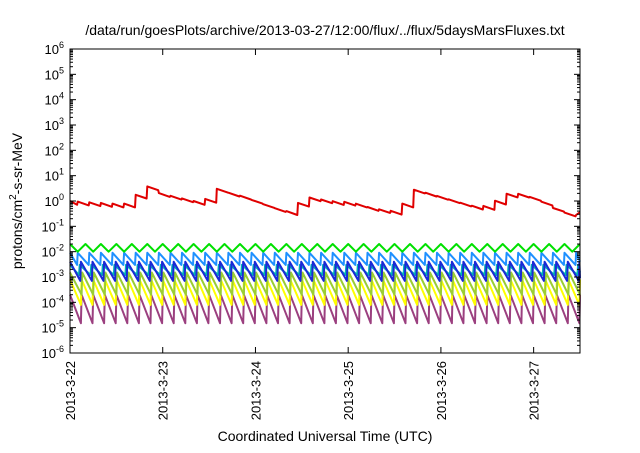  I want to click on x-axis-label: Coordinated Universal Time (UTC), so click(325, 436).